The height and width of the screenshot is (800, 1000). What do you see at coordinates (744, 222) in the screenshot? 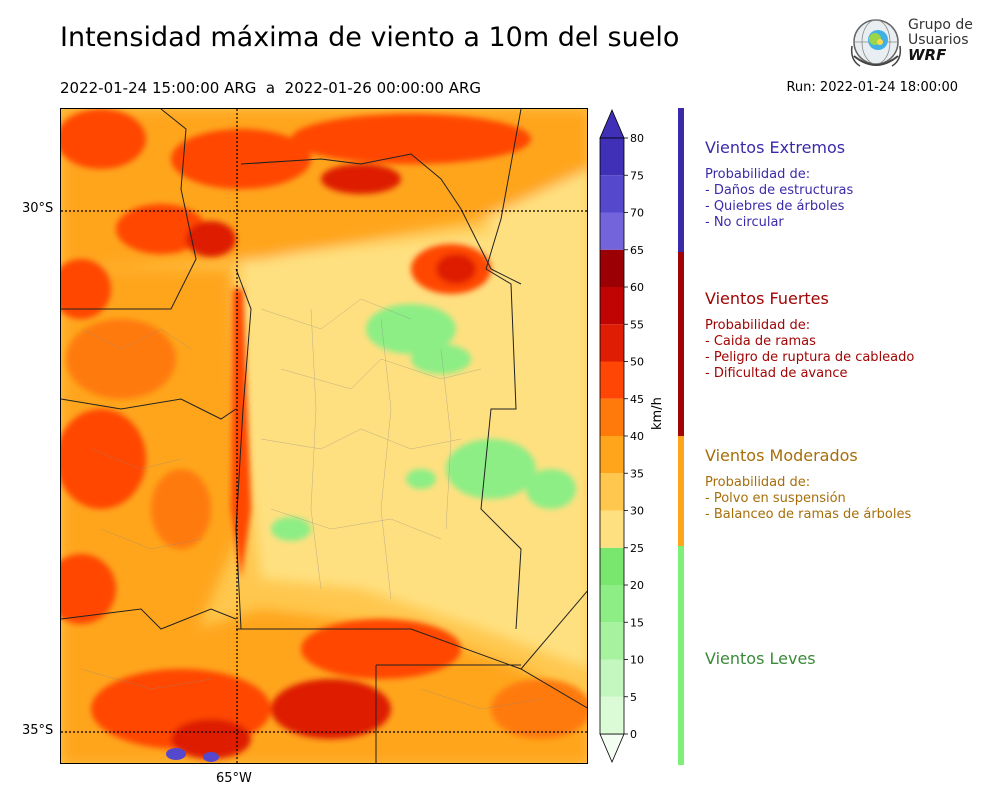
I see `category-line: - No circular` at bounding box center [744, 222].